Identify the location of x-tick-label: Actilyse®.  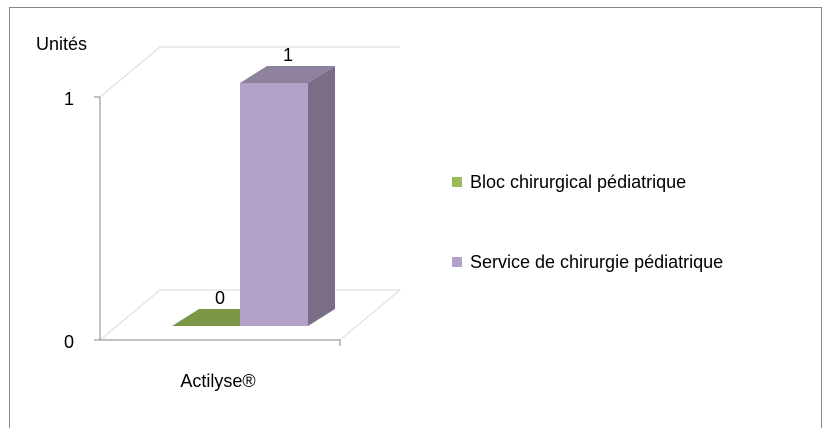
(217, 381).